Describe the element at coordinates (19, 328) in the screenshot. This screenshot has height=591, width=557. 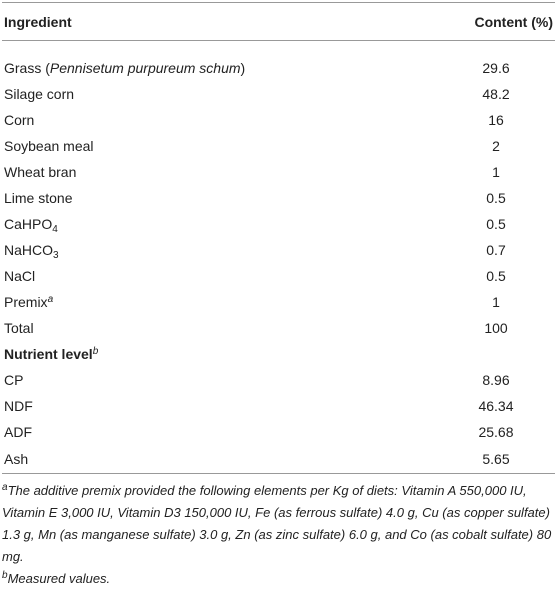
I see `ingredient-text: Total` at that location.